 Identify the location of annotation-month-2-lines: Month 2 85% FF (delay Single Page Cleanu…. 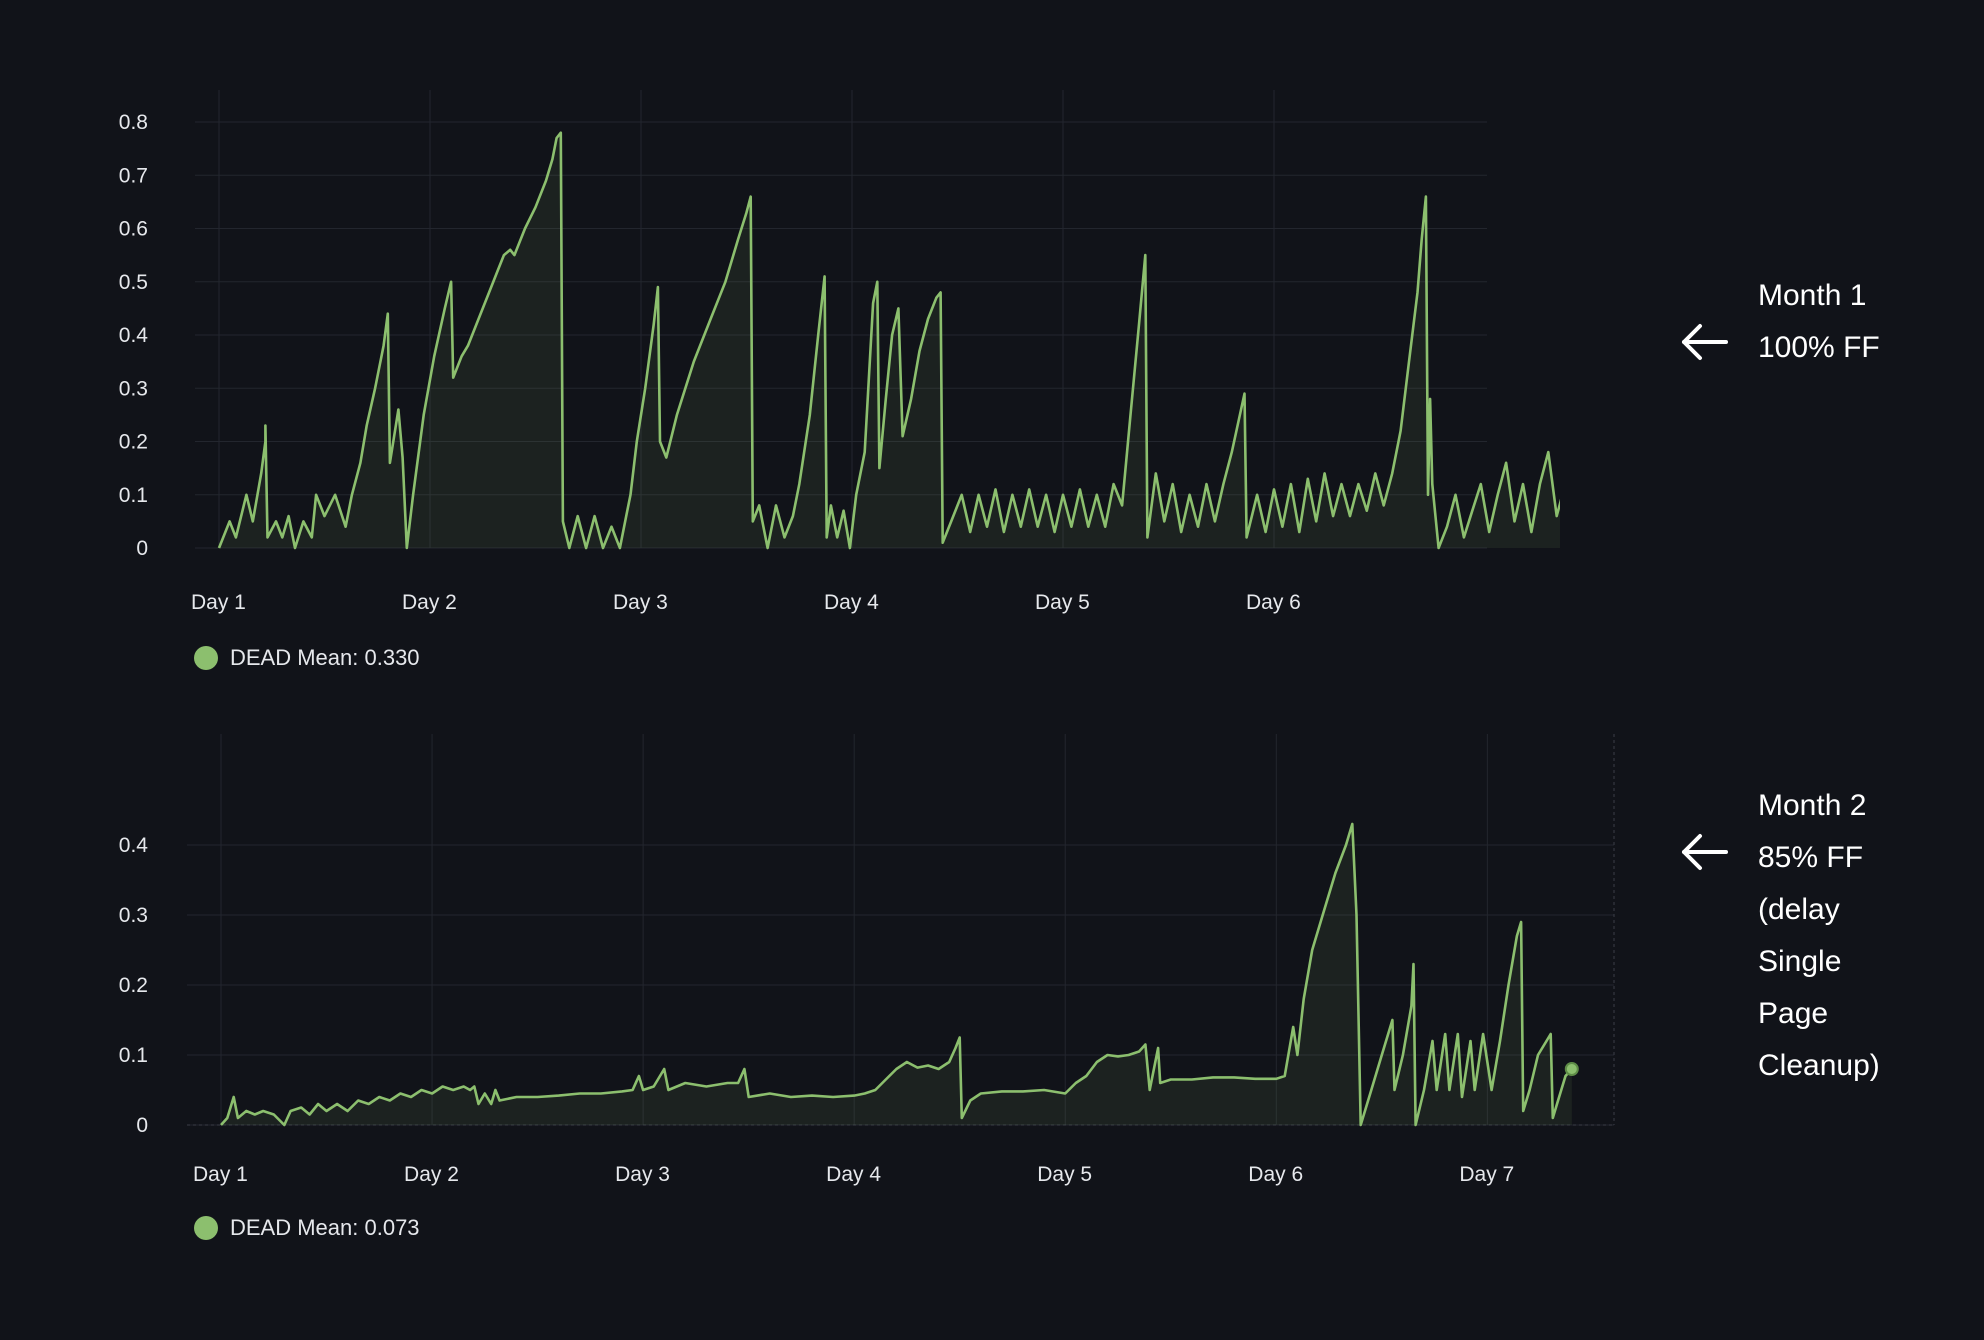
(1819, 936).